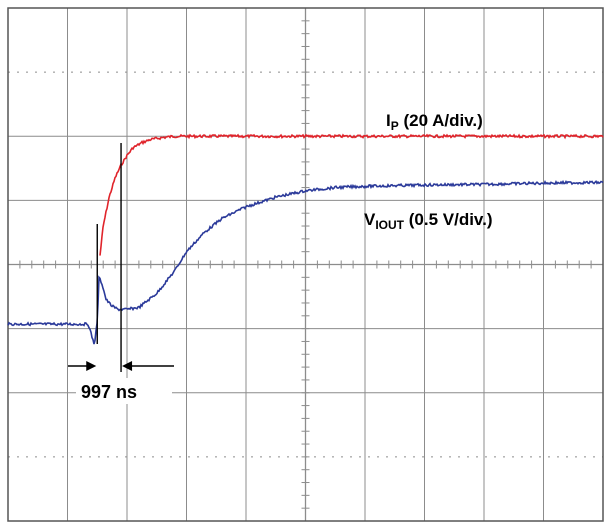 The width and height of the screenshot is (605, 528). I want to click on arrow-right-head, so click(127, 366).